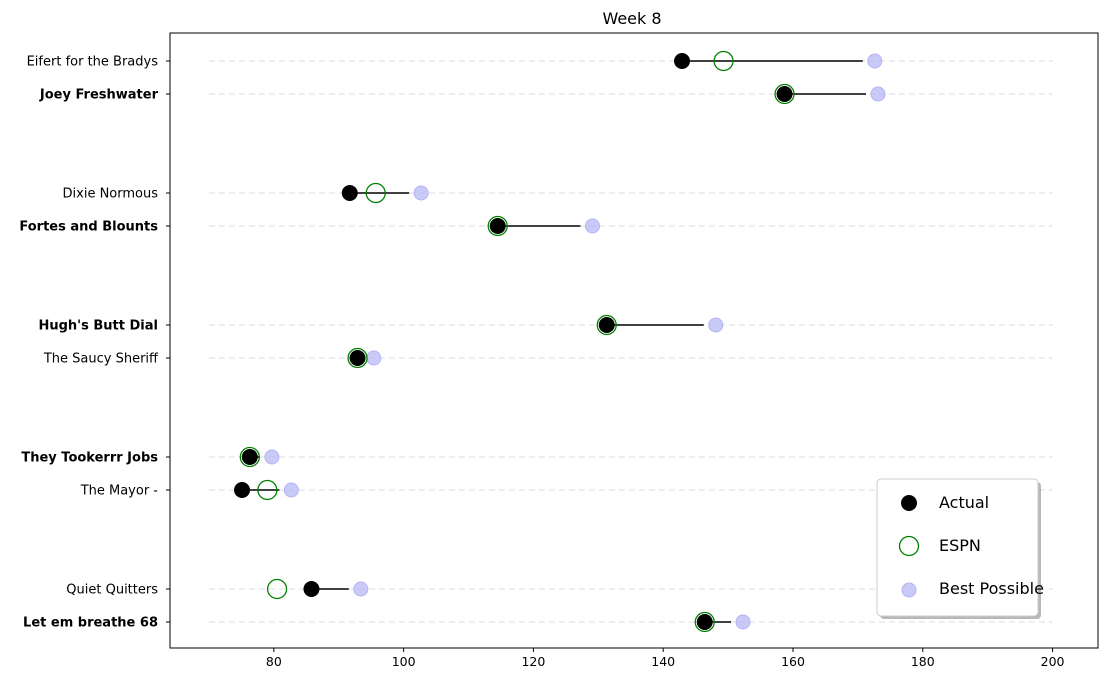  I want to click on legend-box, so click(957, 547).